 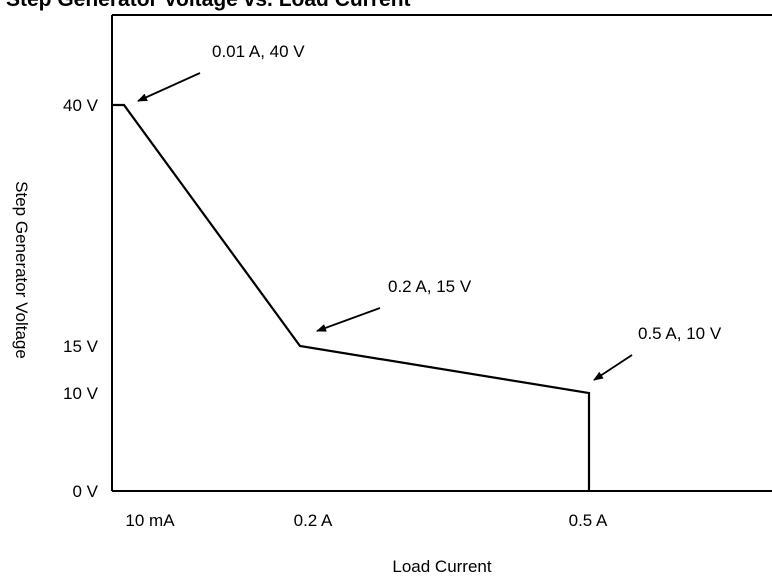 I want to click on chart-title: Step Generator Voltage vs. Load Current, so click(x=208, y=5).